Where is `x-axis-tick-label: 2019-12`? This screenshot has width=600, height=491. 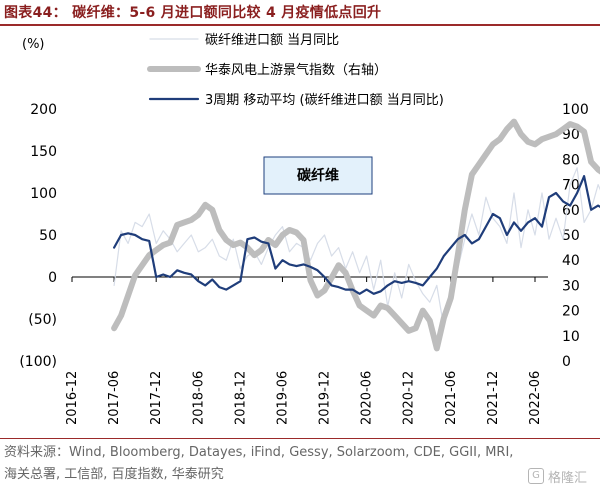 x-axis-tick-label: 2019-12 is located at coordinates (325, 398).